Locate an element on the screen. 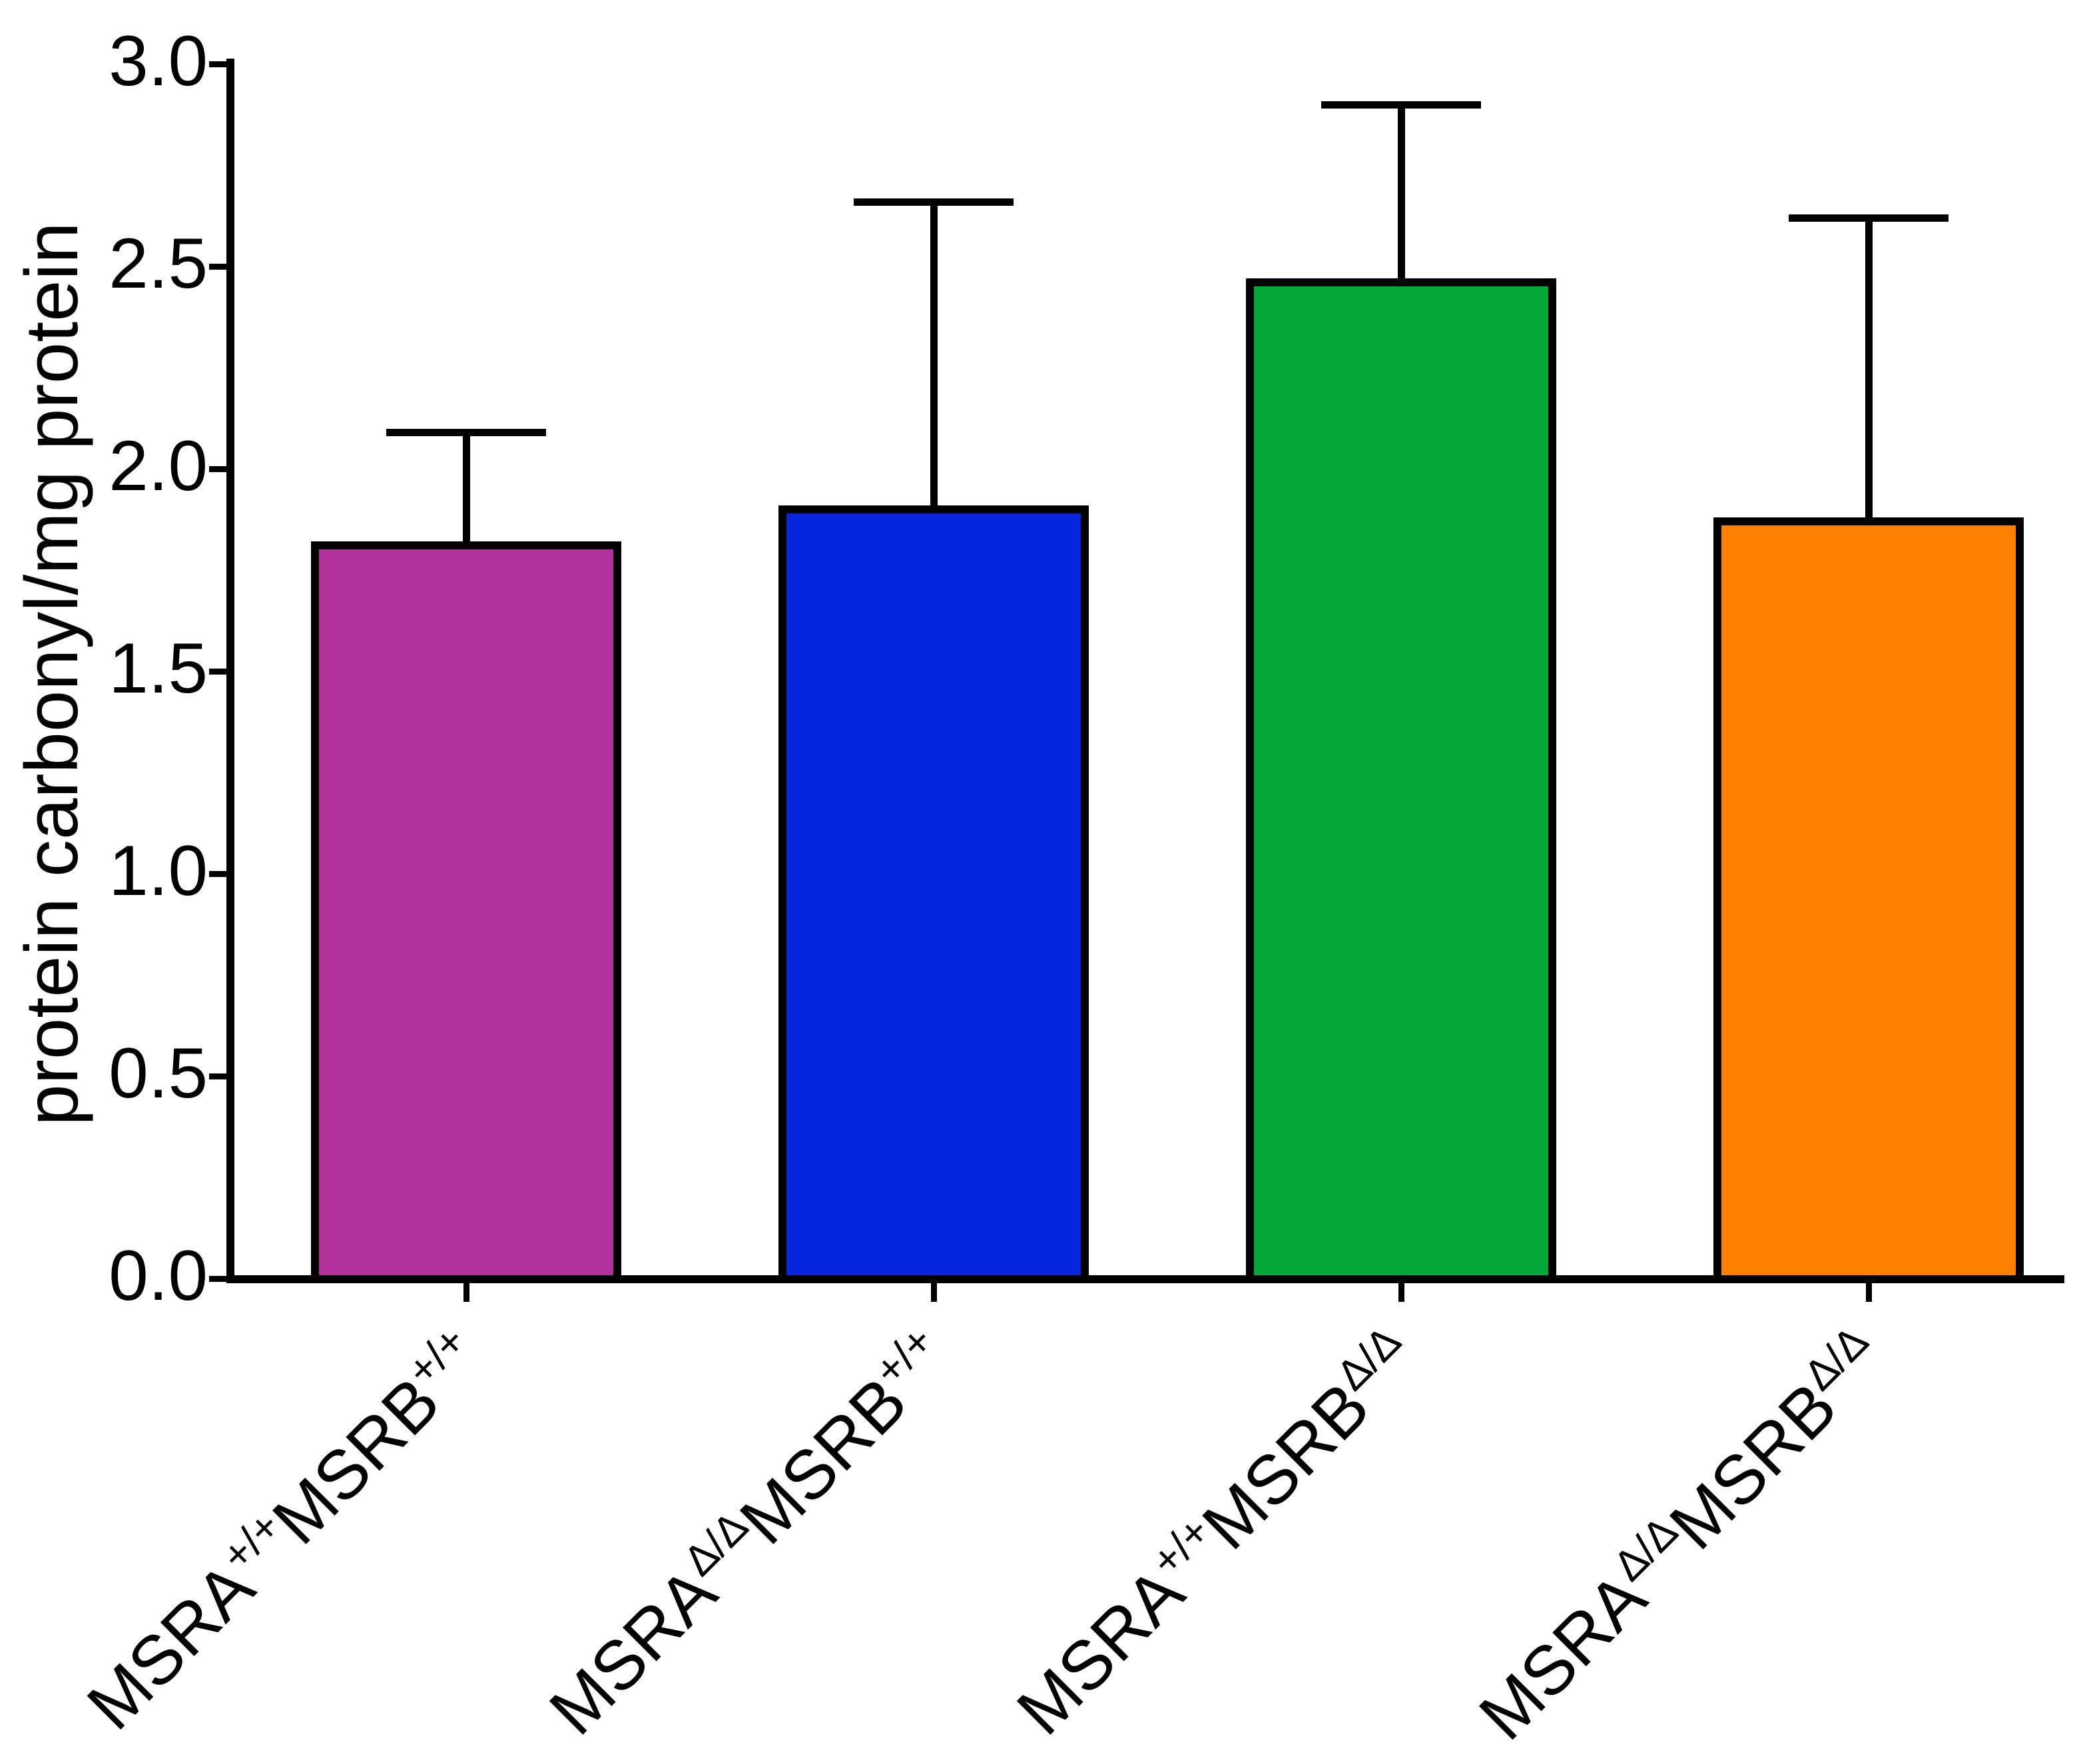 This screenshot has width=2087, height=1764. y-tick-label-2.0: 2.0 is located at coordinates (158, 466).